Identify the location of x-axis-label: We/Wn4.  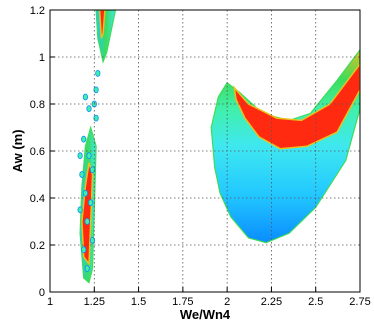
(205, 314).